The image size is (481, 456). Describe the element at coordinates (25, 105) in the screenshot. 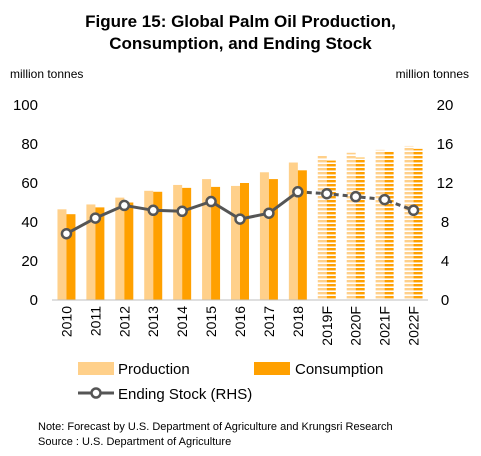

I see `left-tick-label: 100` at that location.